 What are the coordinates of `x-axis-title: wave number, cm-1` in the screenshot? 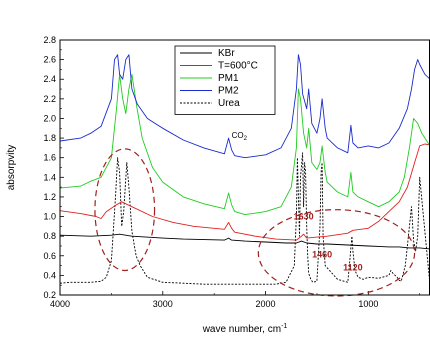 It's located at (245, 329).